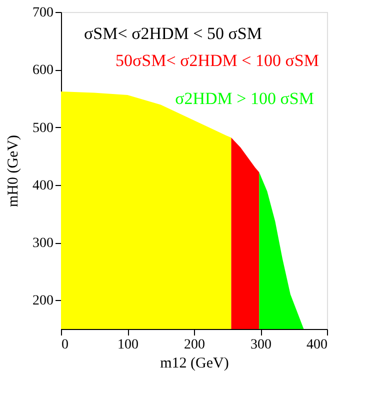 This screenshot has width=382, height=415. Describe the element at coordinates (43, 128) in the screenshot. I see `y-tick-label: 500` at that location.